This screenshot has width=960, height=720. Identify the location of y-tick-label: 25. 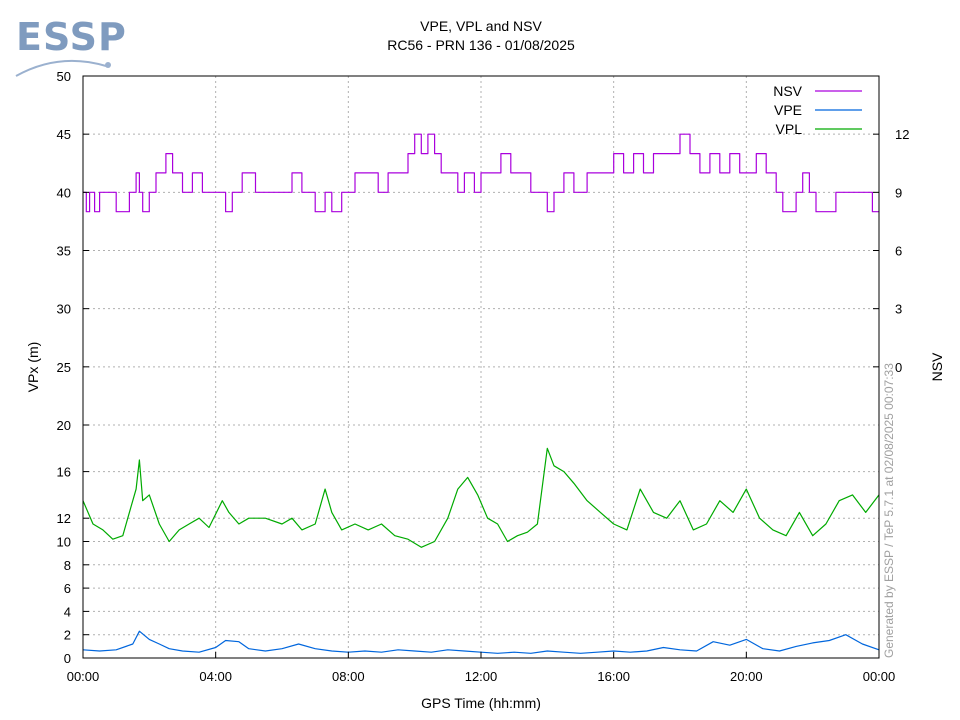
(64, 367).